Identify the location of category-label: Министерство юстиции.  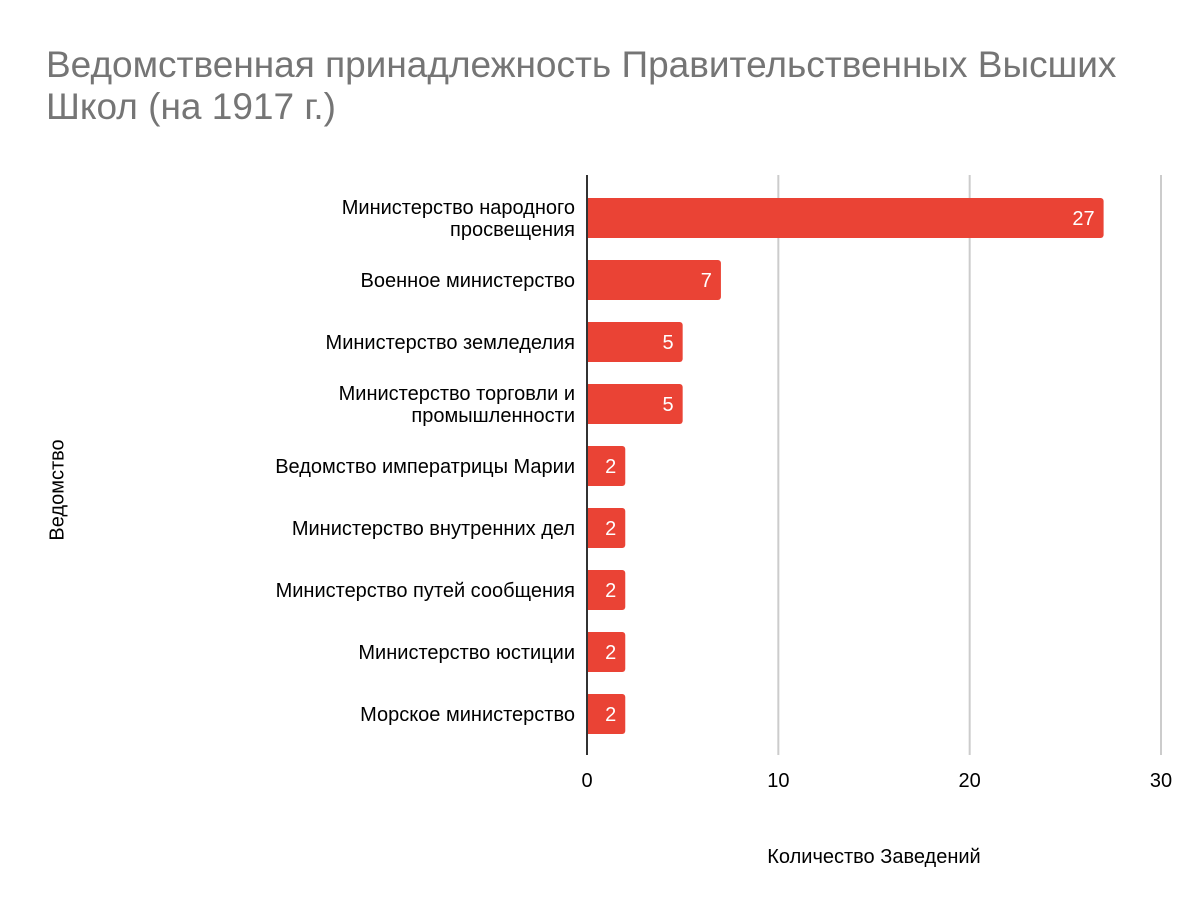
(466, 653).